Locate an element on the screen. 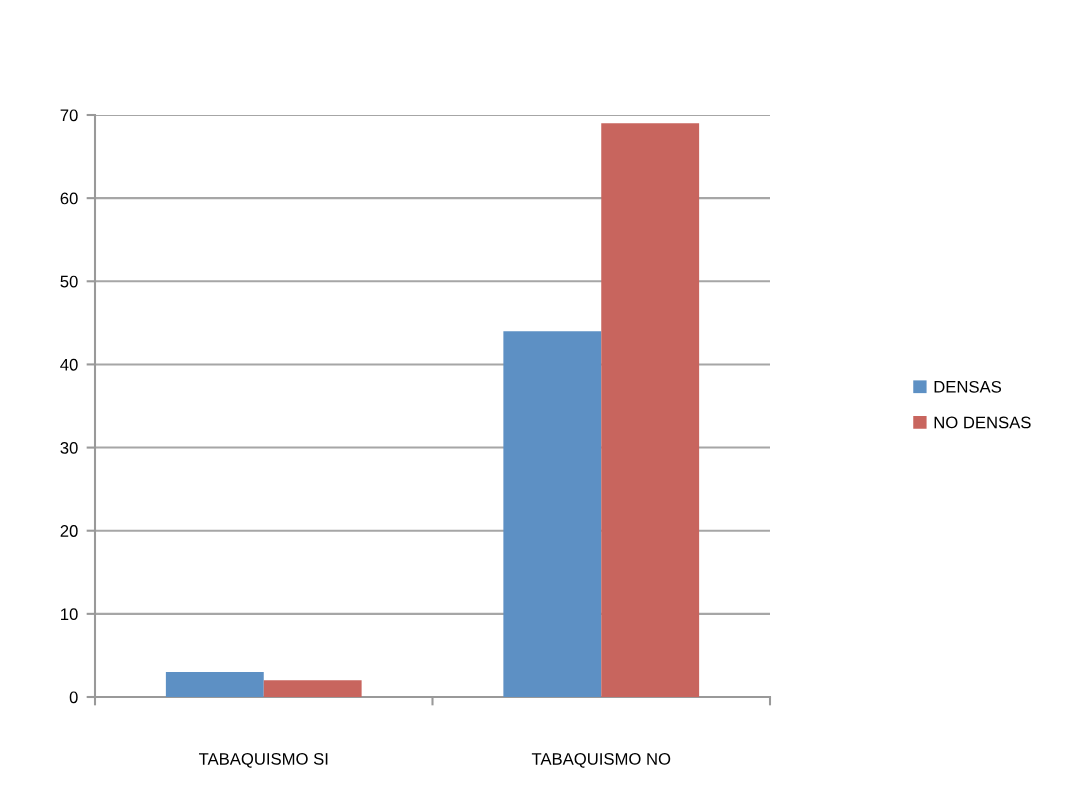 Image resolution: width=1073 pixels, height=786 pixels. y-tick-label: 30 is located at coordinates (69, 447).